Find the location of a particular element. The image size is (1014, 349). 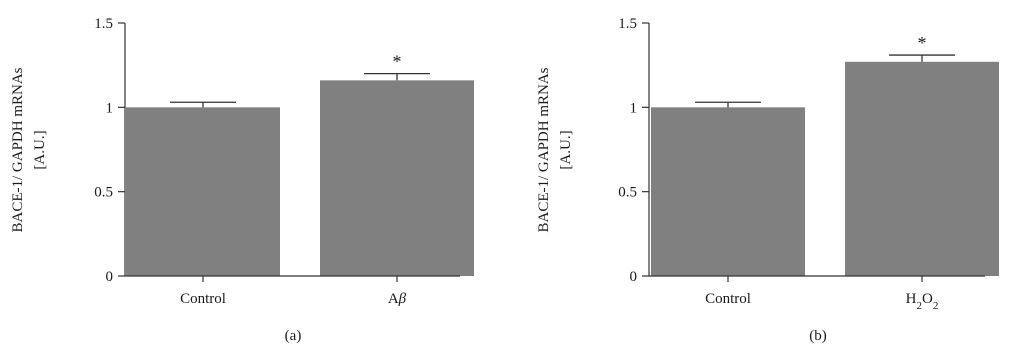

x-tick-label-greek: β is located at coordinates (402, 299).